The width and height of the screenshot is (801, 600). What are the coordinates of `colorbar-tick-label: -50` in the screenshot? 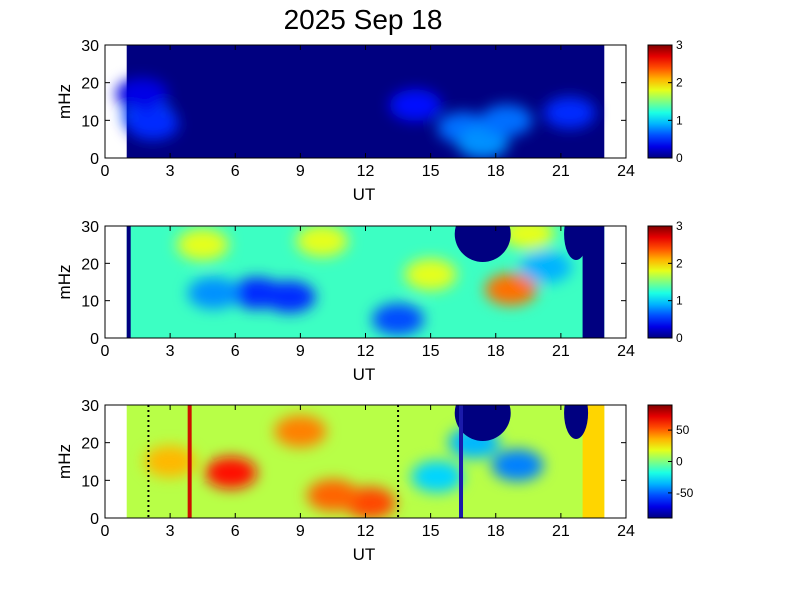 It's located at (685, 493).